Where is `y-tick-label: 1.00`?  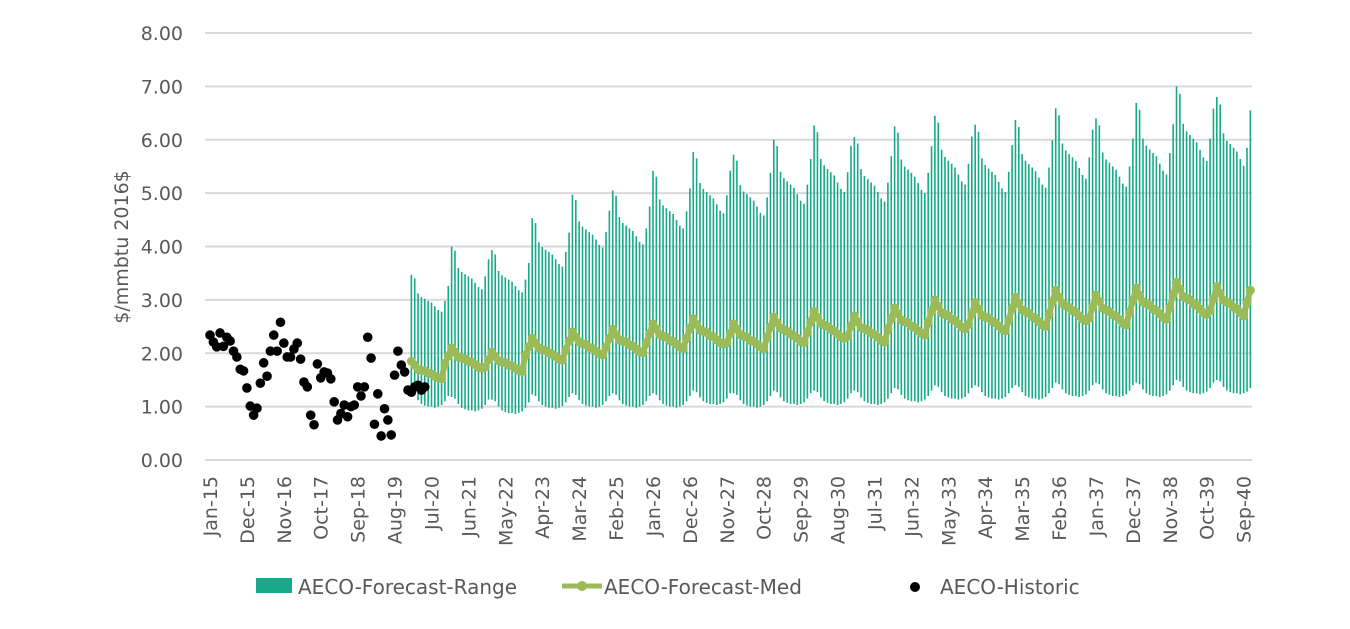 y-tick-label: 1.00 is located at coordinates (162, 408).